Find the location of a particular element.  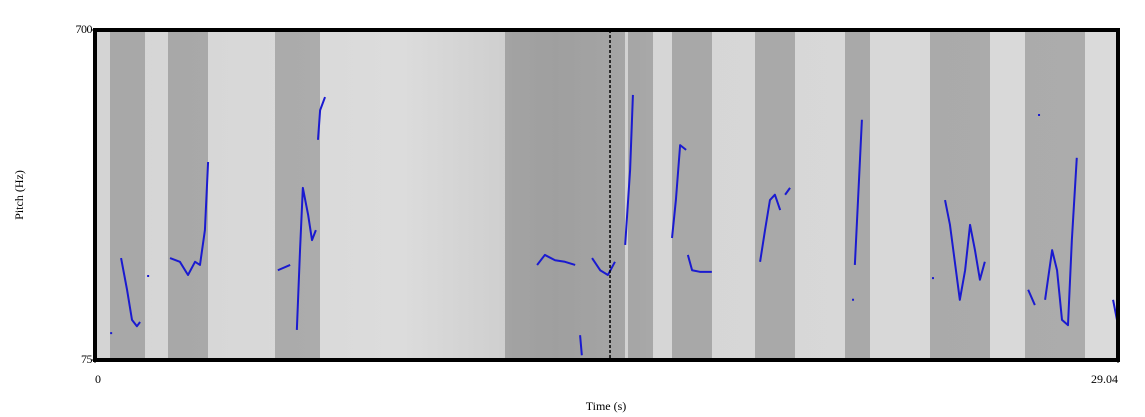

x-tick-label: 0 is located at coordinates (98, 379).